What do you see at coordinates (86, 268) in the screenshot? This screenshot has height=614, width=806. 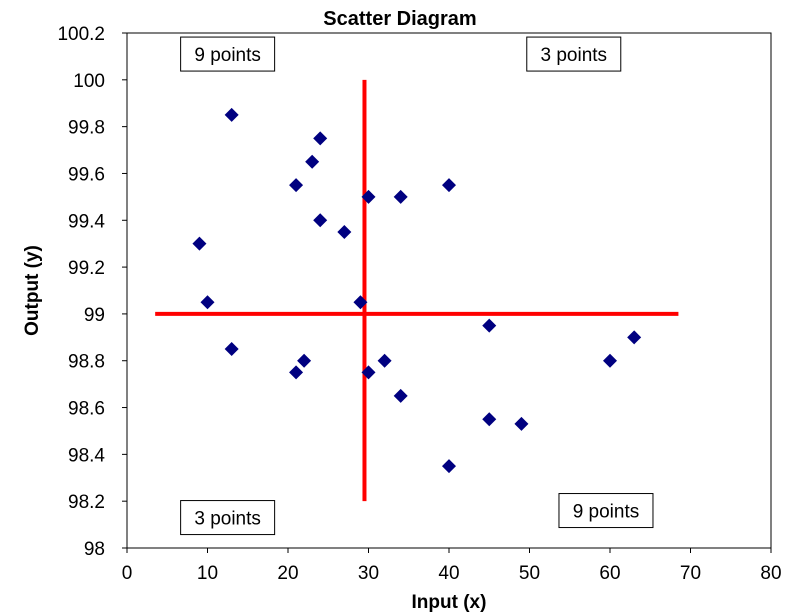 I see `y-tick-label: 99.2` at bounding box center [86, 268].